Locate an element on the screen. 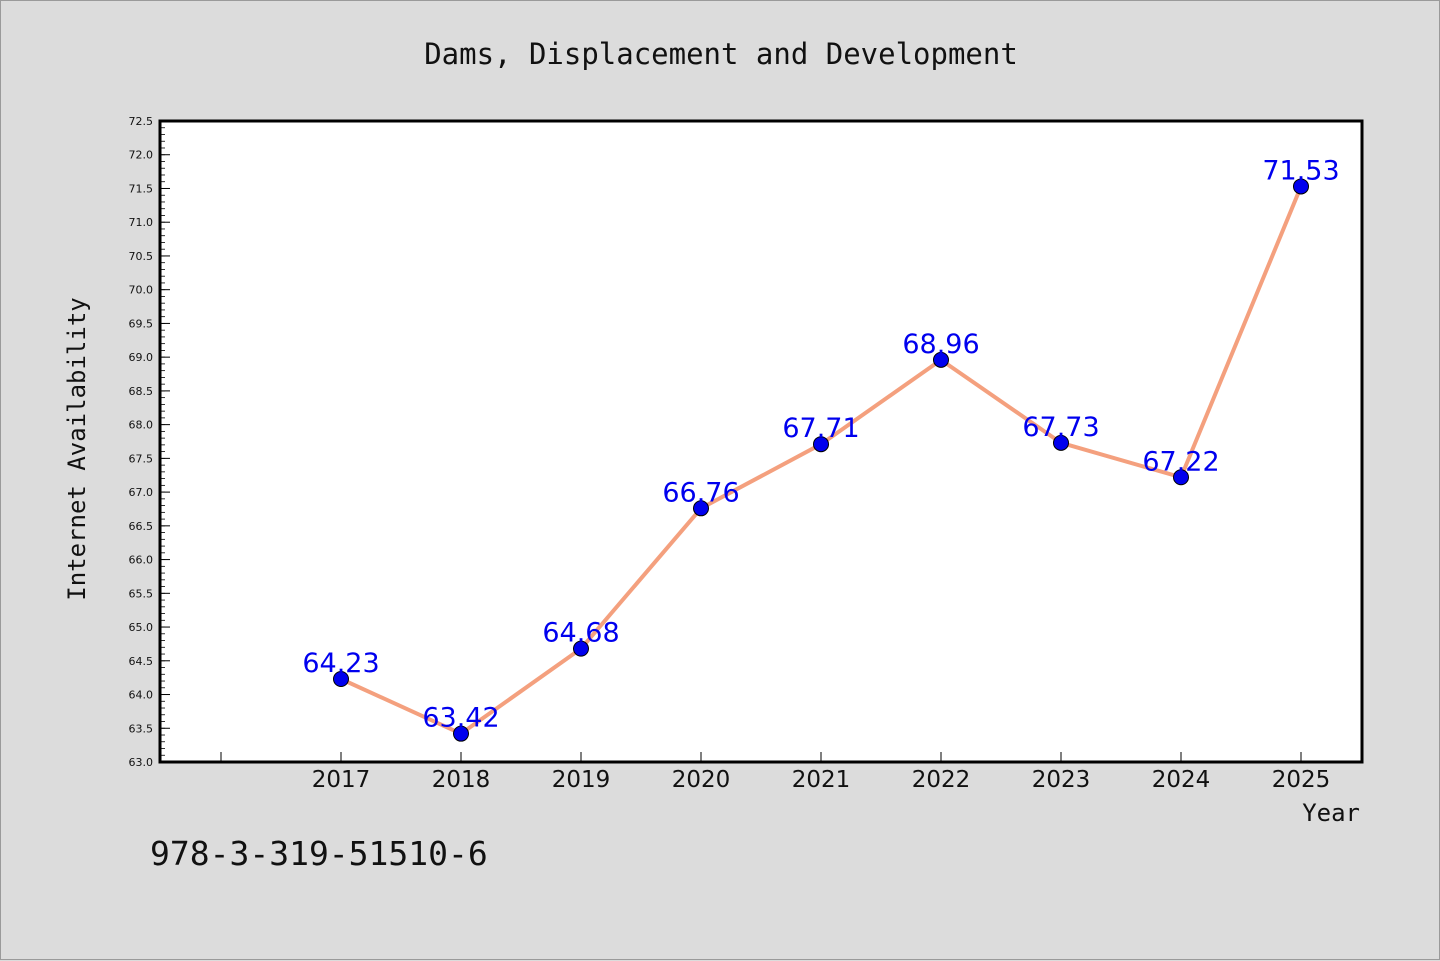  x-tick-label: 2021 is located at coordinates (821, 780).